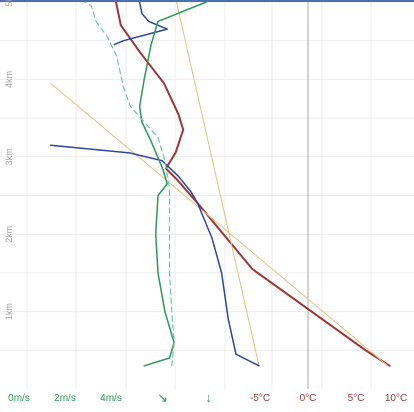  I want to click on y-tick-label: 5k, so click(9, 3).